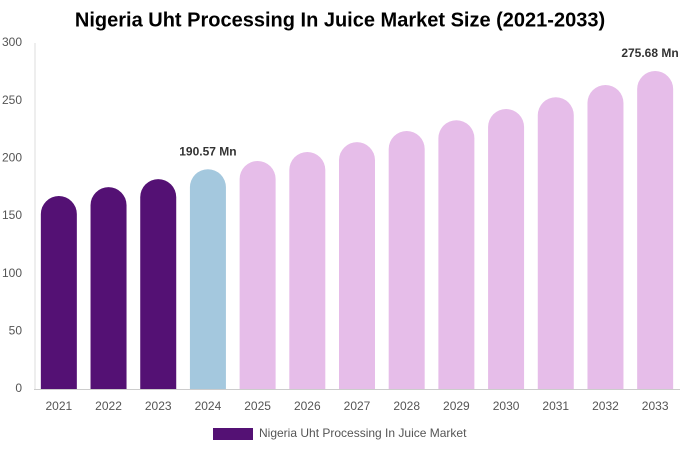  I want to click on value-label: 275.68 Mn, so click(649, 53).